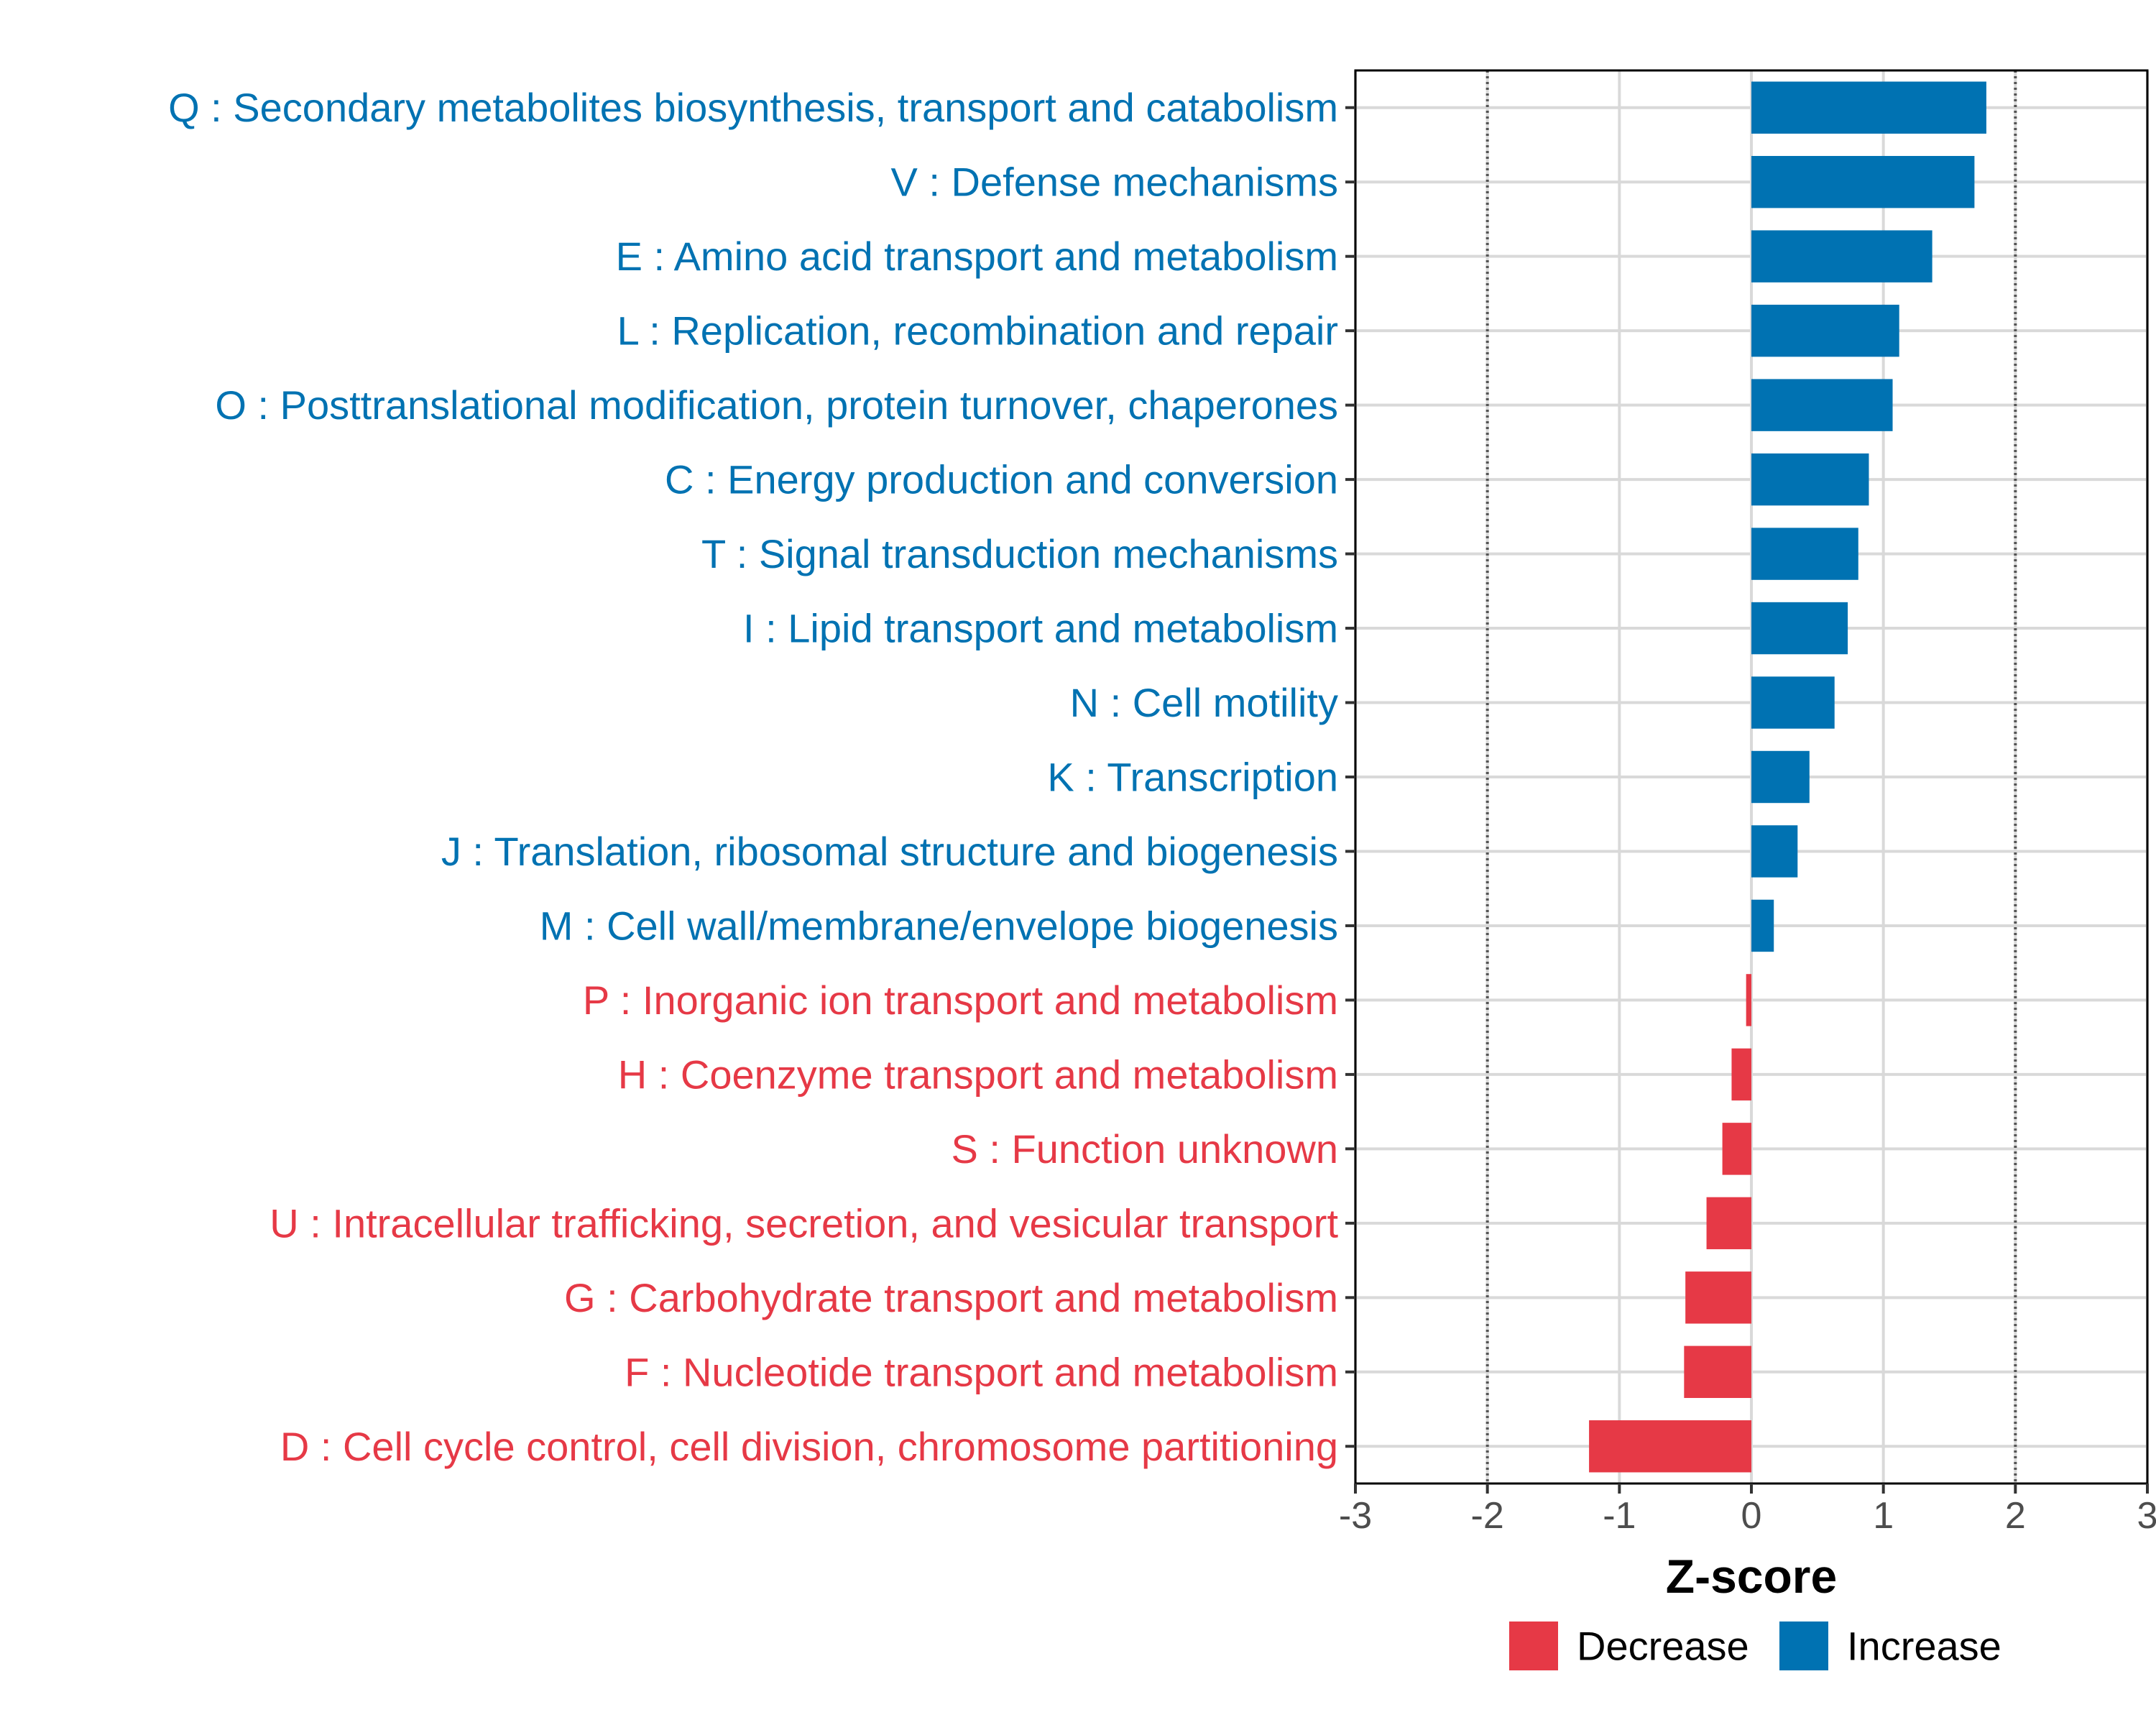 The image size is (2156, 1725). What do you see at coordinates (978, 1074) in the screenshot?
I see `category-label: H : Coenzyme transport and metabolism` at bounding box center [978, 1074].